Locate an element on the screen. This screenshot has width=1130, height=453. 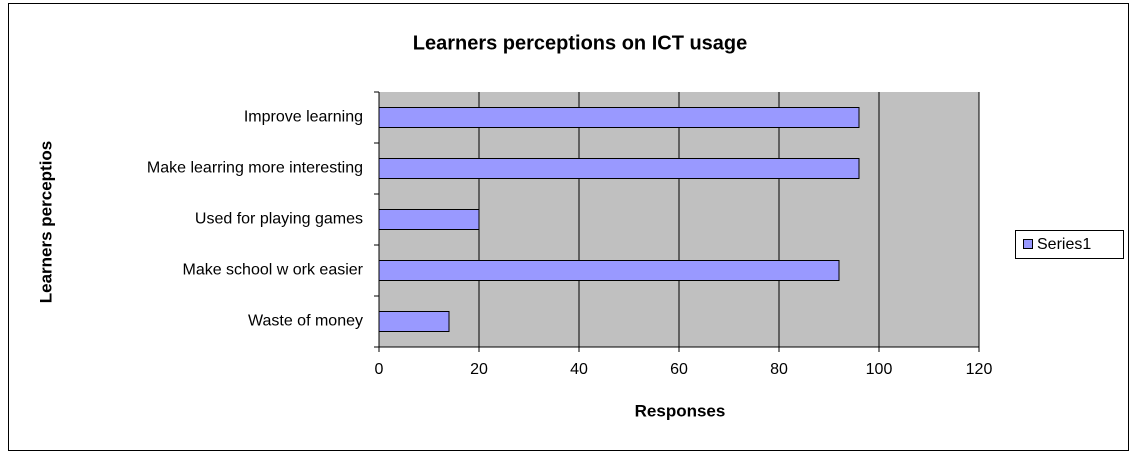
x-tick-label: 80 is located at coordinates (779, 369).